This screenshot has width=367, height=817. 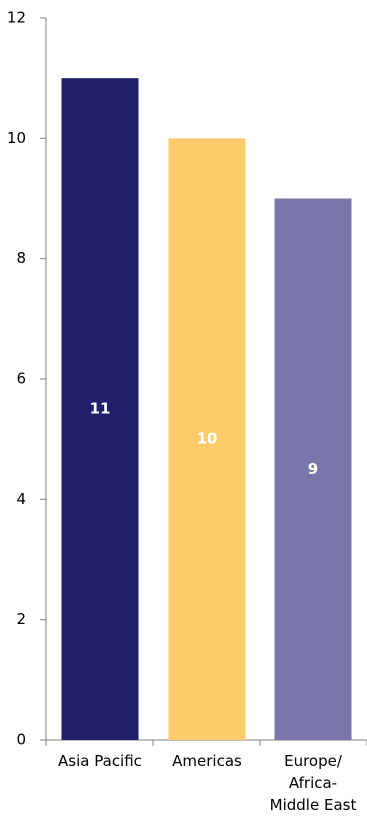 I want to click on category-label-line: Middle East, so click(x=313, y=805).